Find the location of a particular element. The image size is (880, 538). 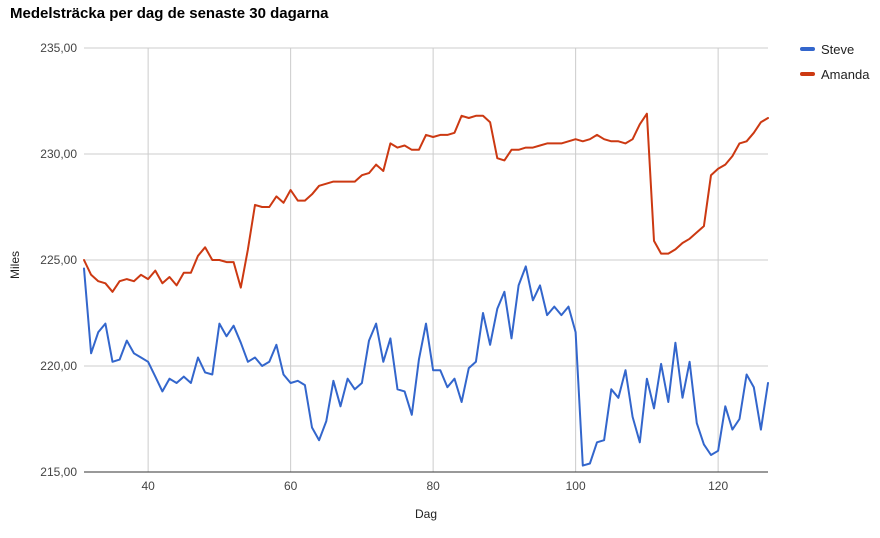

y-tick-label: 220,00 is located at coordinates (58, 366).